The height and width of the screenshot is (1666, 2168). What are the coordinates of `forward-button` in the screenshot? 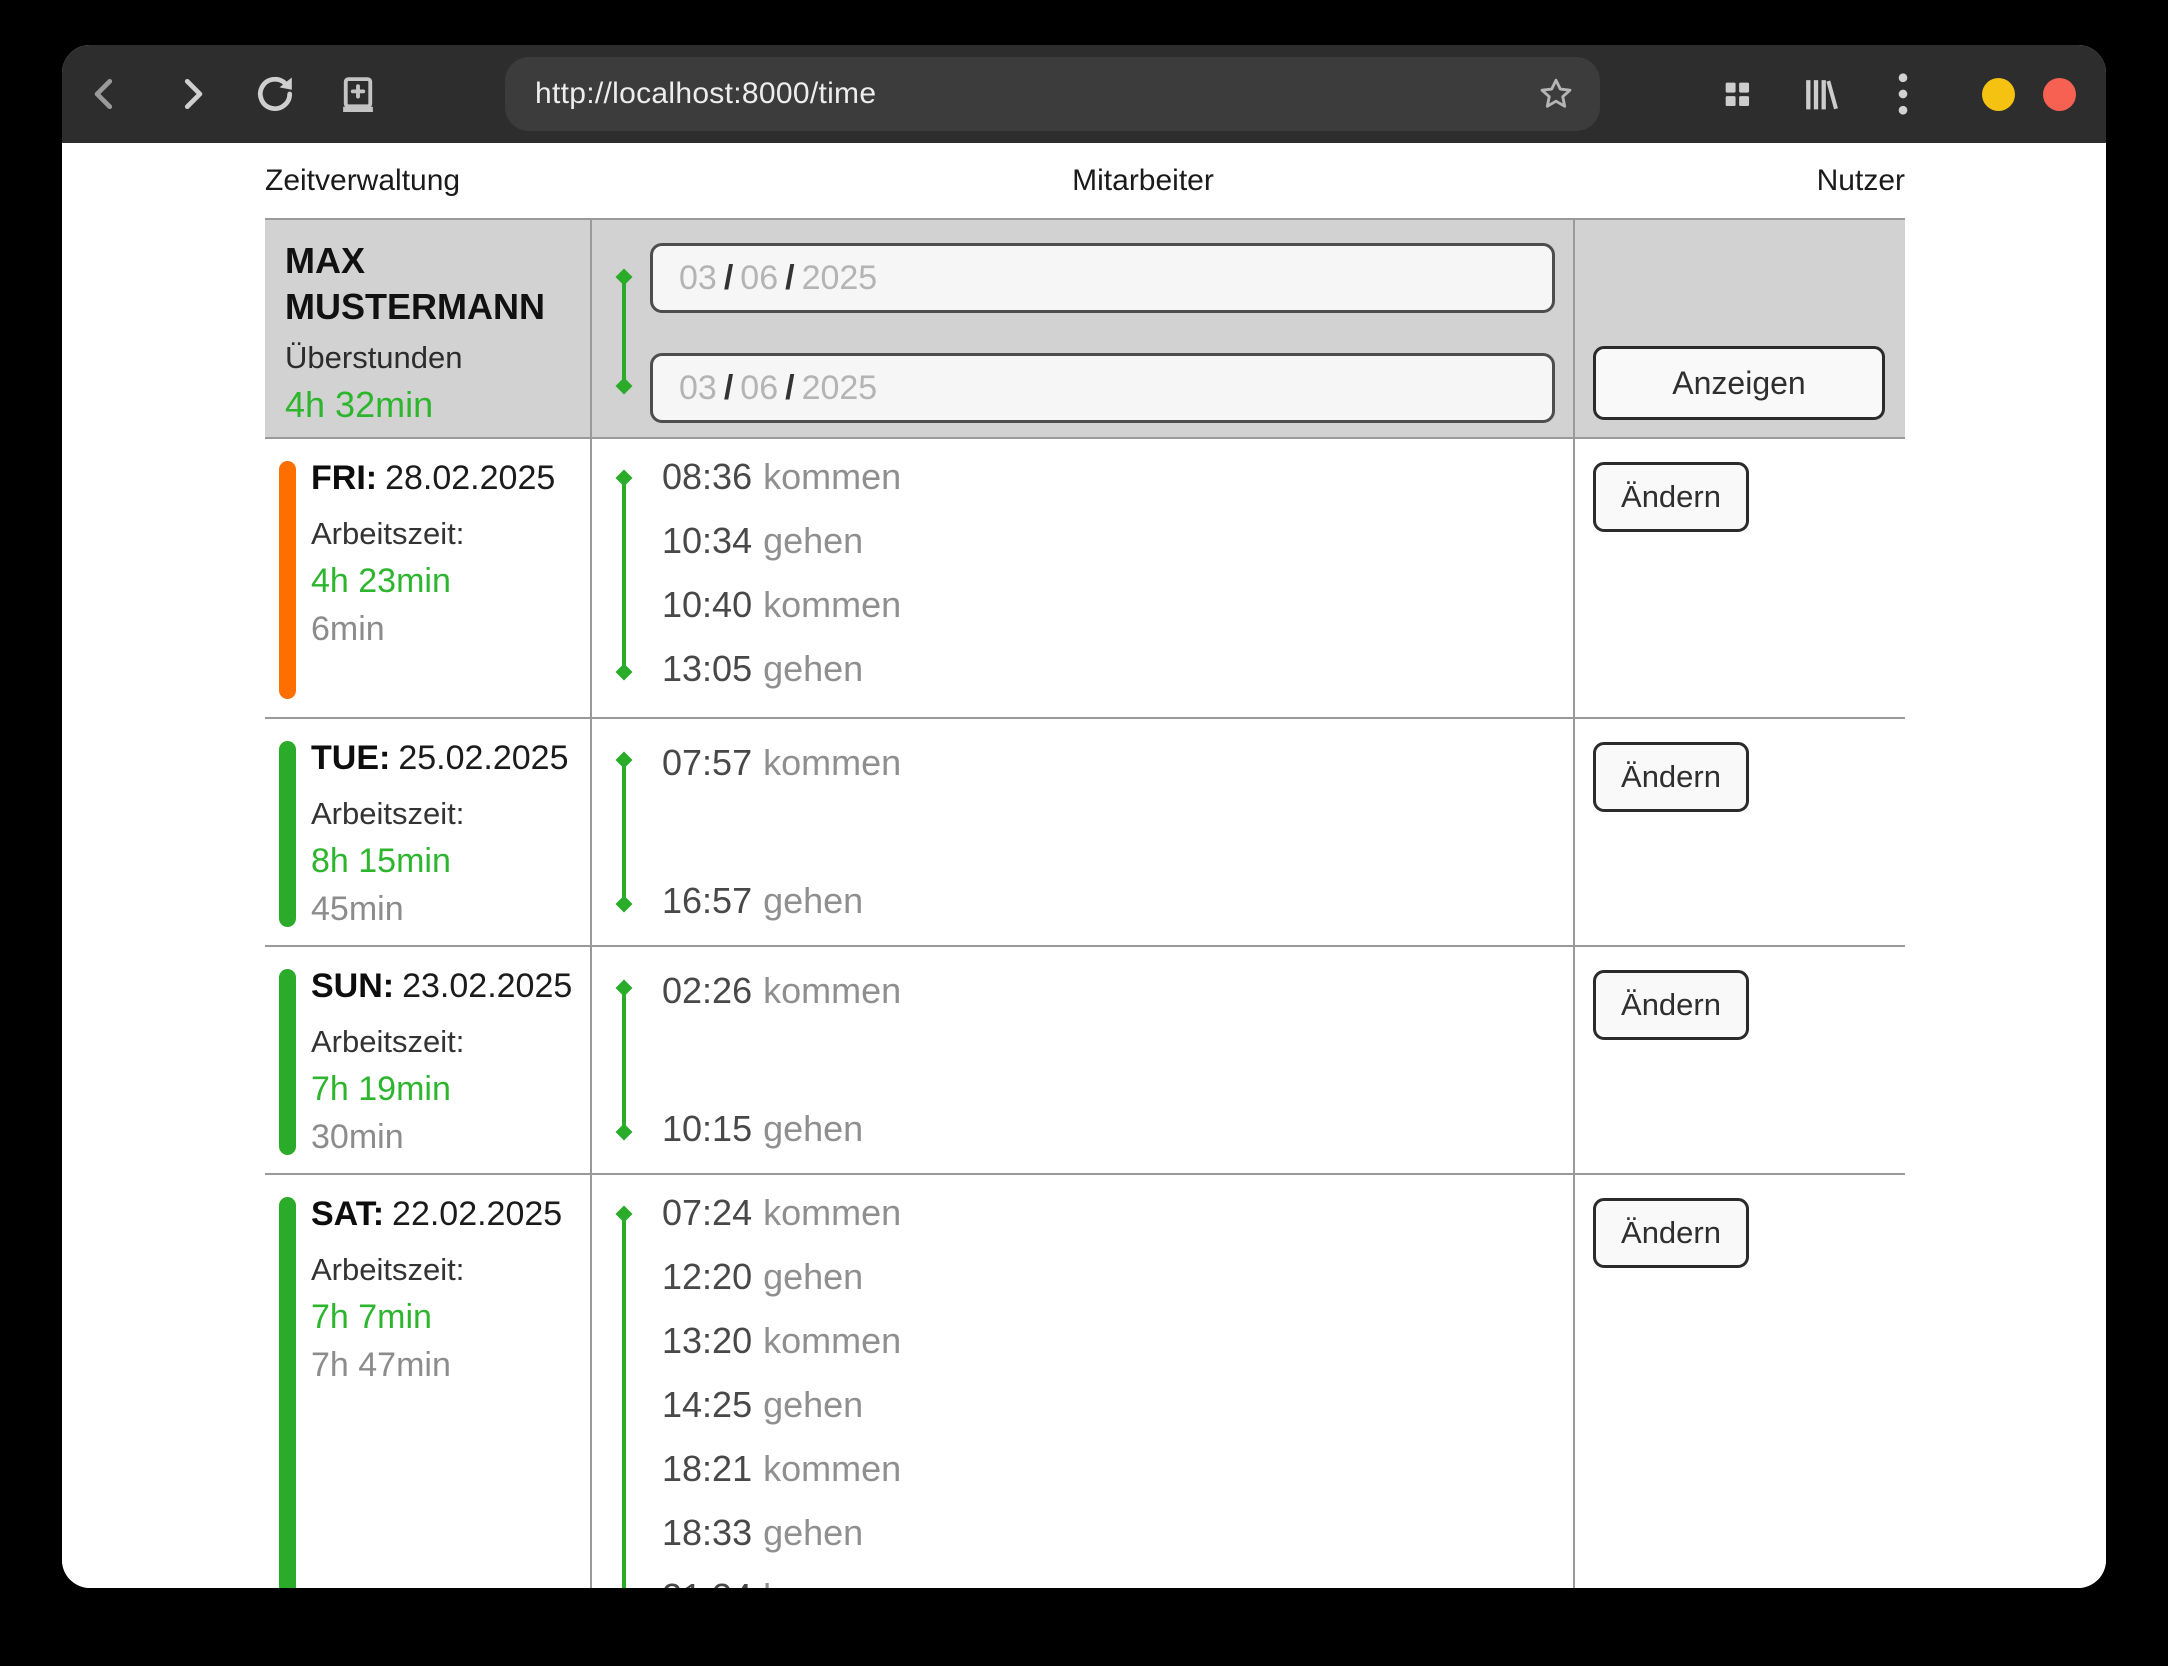 It's located at (192, 94).